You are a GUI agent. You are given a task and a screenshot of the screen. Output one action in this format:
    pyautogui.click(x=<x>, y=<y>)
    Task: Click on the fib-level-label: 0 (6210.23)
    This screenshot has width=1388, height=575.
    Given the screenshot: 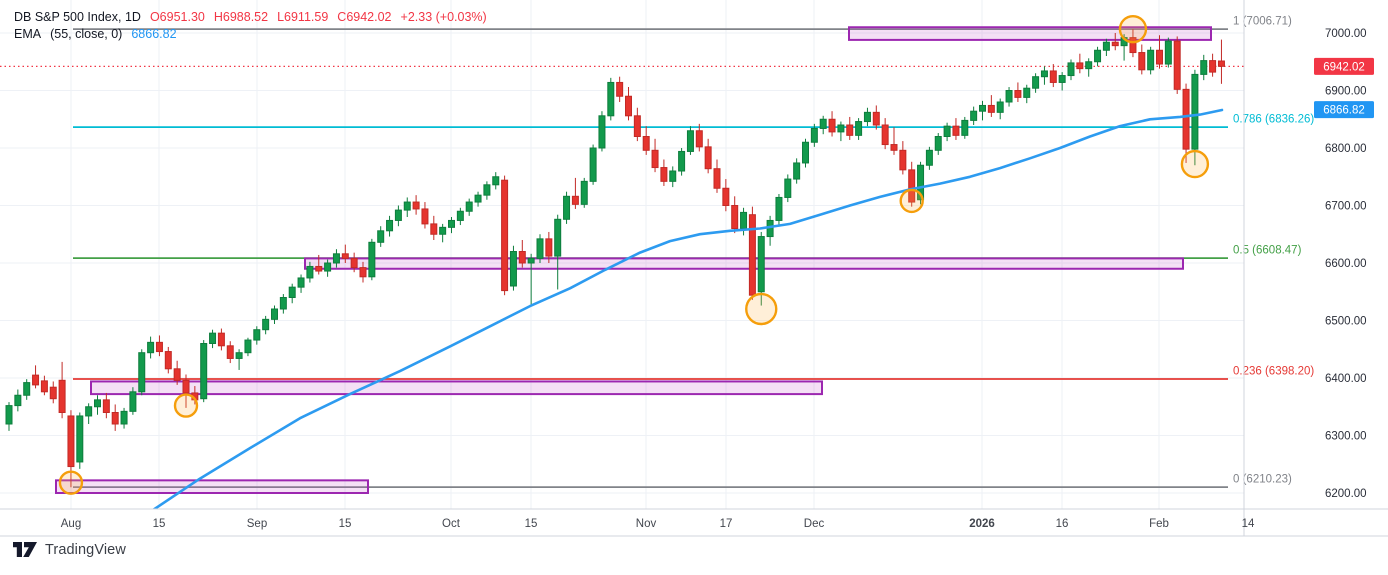 What is the action you would take?
    pyautogui.click(x=1262, y=480)
    